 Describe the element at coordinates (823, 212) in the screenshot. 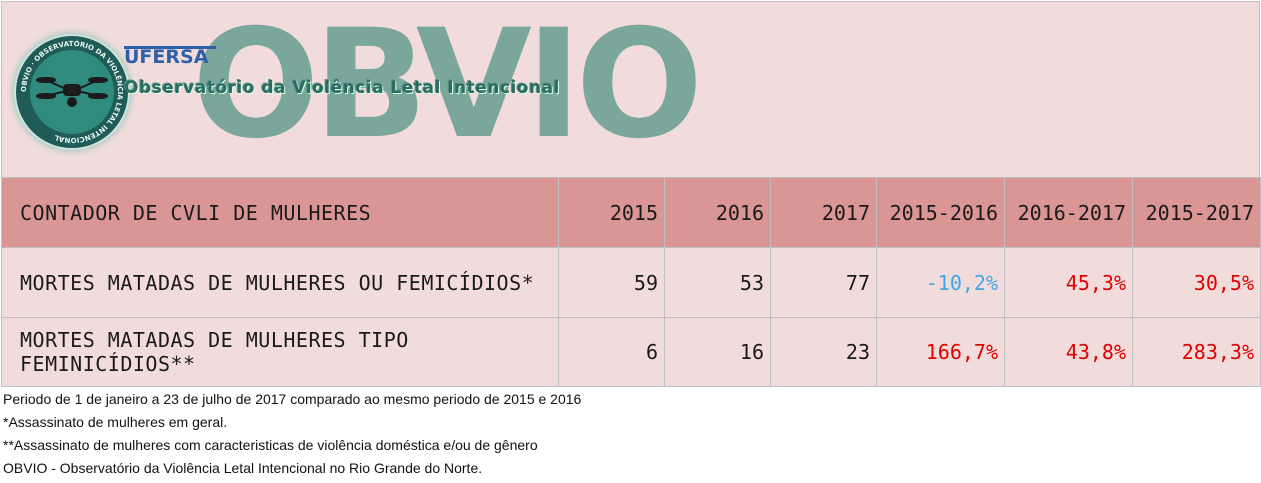

I see `column-header-2017: 2017` at that location.